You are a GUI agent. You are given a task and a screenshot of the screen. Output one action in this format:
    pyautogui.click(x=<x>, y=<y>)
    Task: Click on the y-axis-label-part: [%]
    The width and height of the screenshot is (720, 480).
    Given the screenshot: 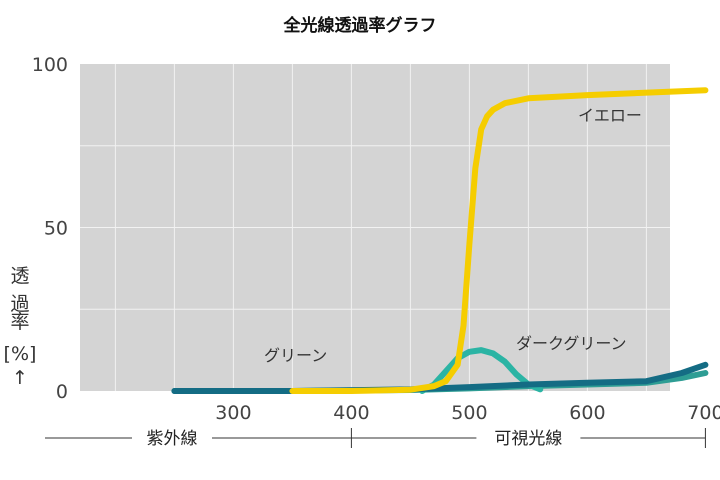 What is the action you would take?
    pyautogui.click(x=20, y=354)
    